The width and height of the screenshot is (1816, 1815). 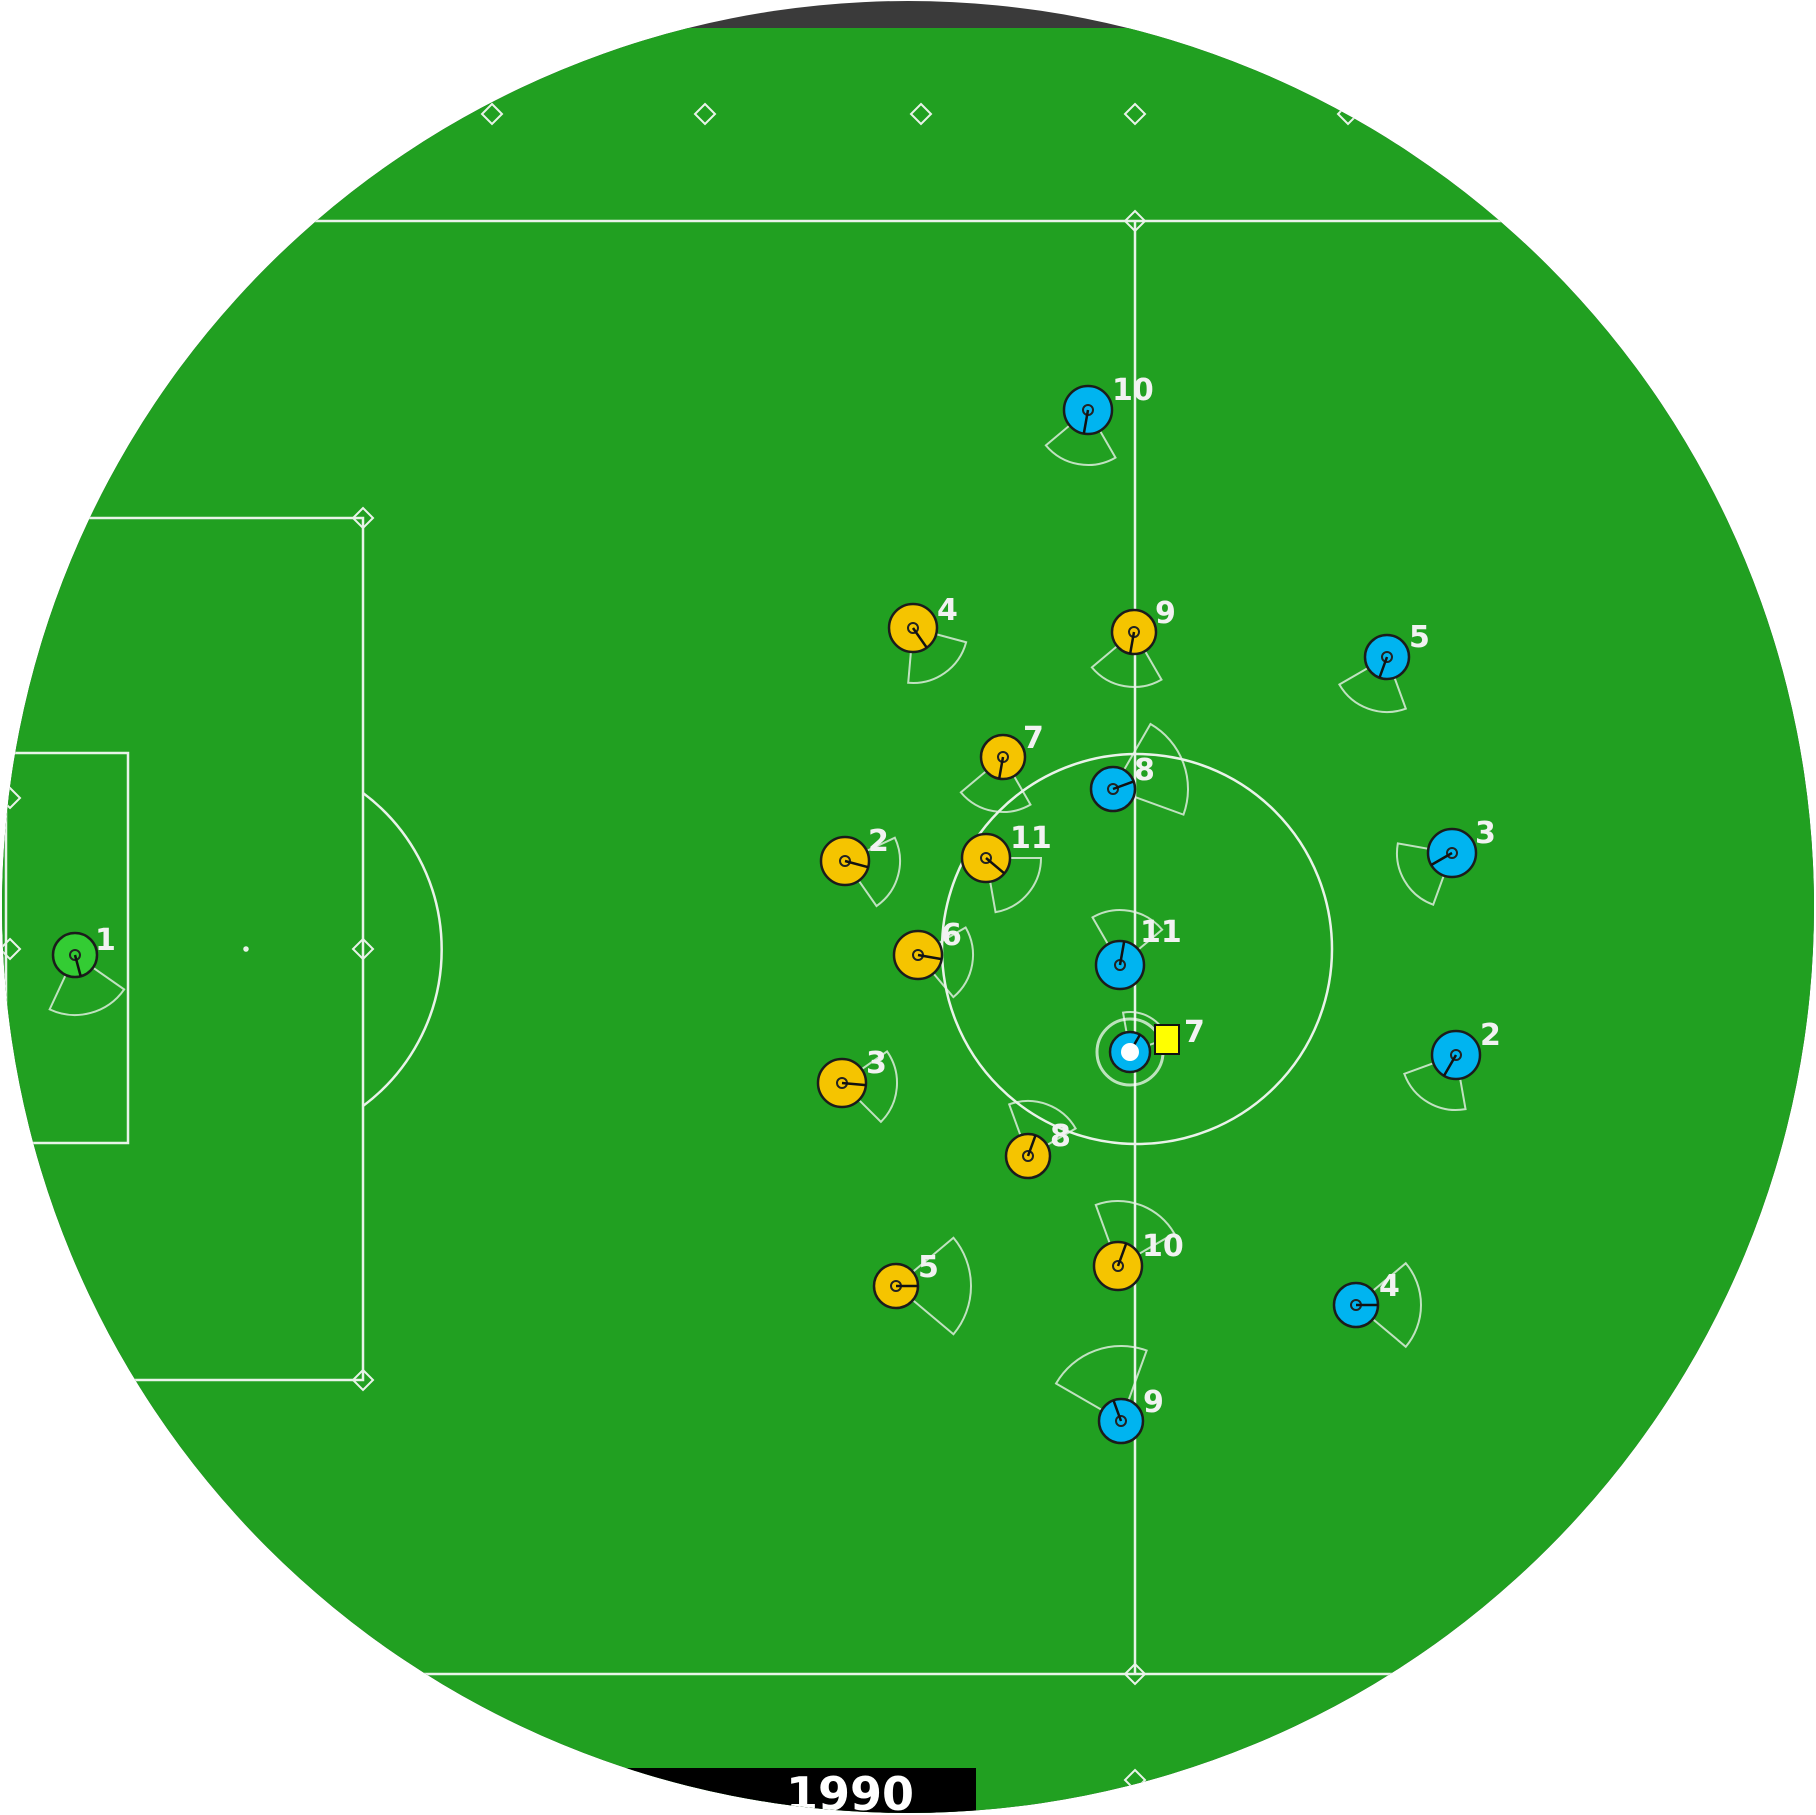 I want to click on player-yellow-4: 4, so click(x=927, y=638).